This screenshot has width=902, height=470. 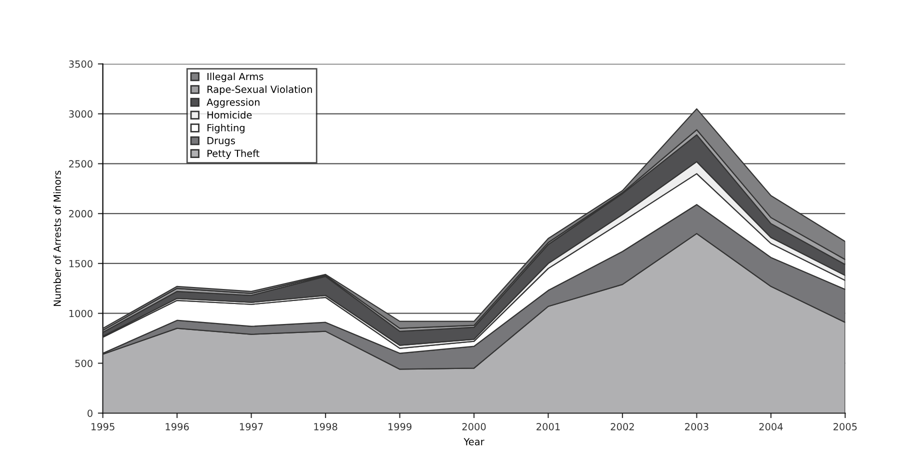 I want to click on y-tick-label: 3000, so click(x=80, y=114).